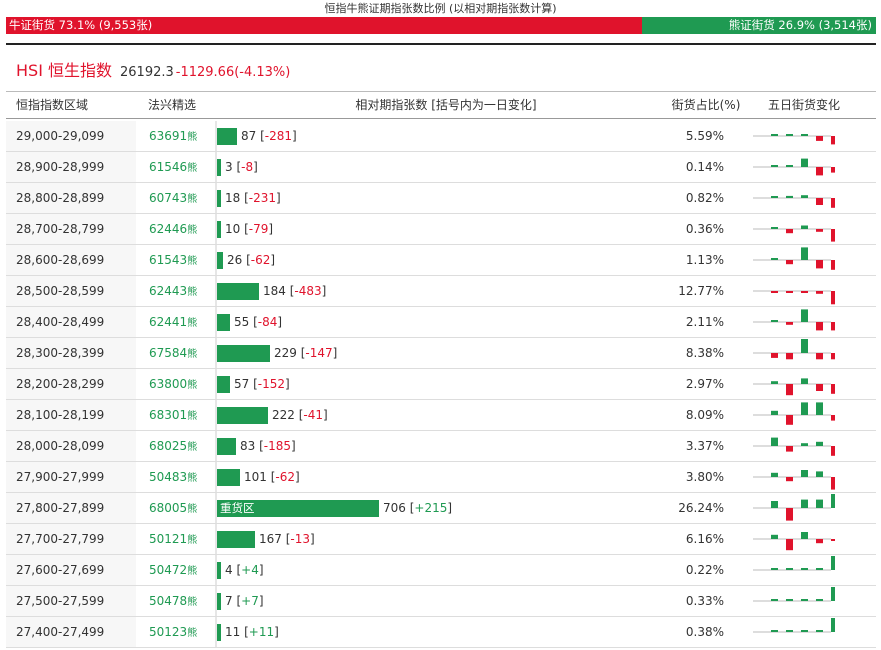  I want to click on range-cell: 28,500-28,599, so click(71, 291).